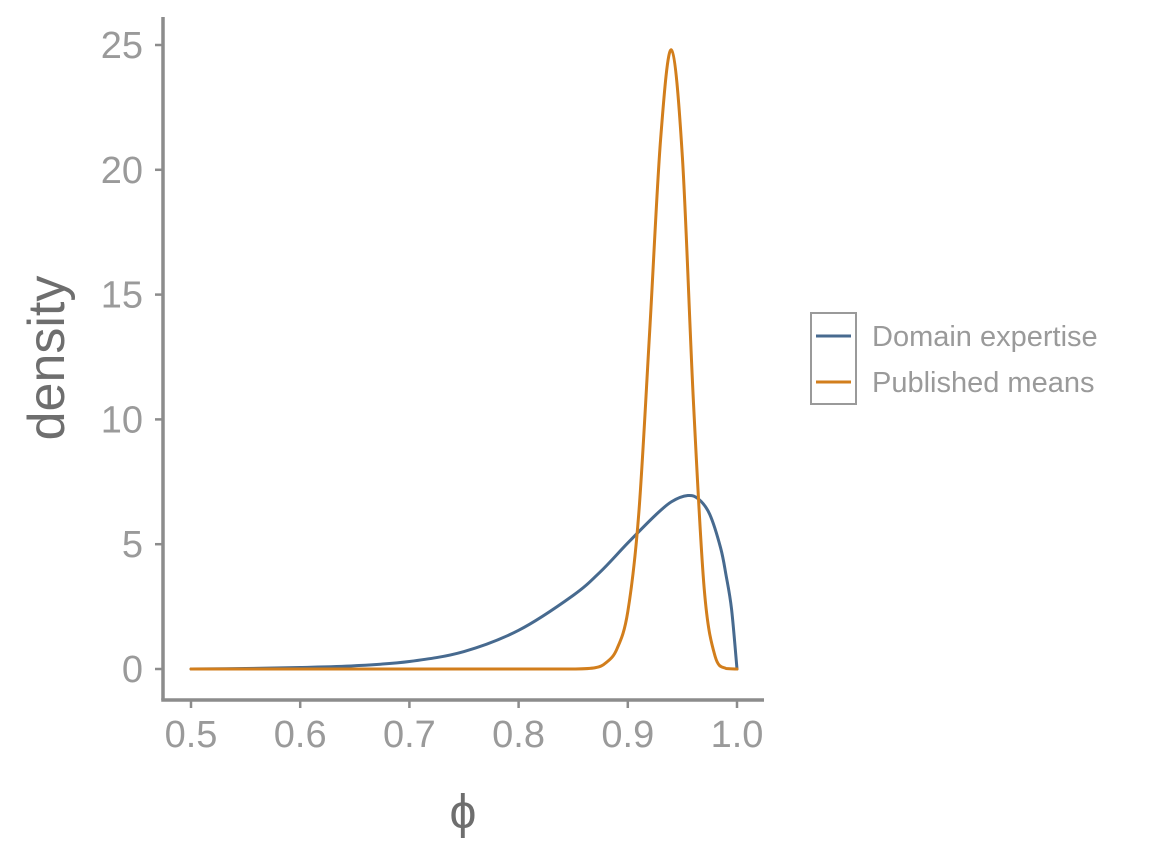 This screenshot has height=865, width=1152. Describe the element at coordinates (409, 735) in the screenshot. I see `x-tick-label: 0.7` at that location.